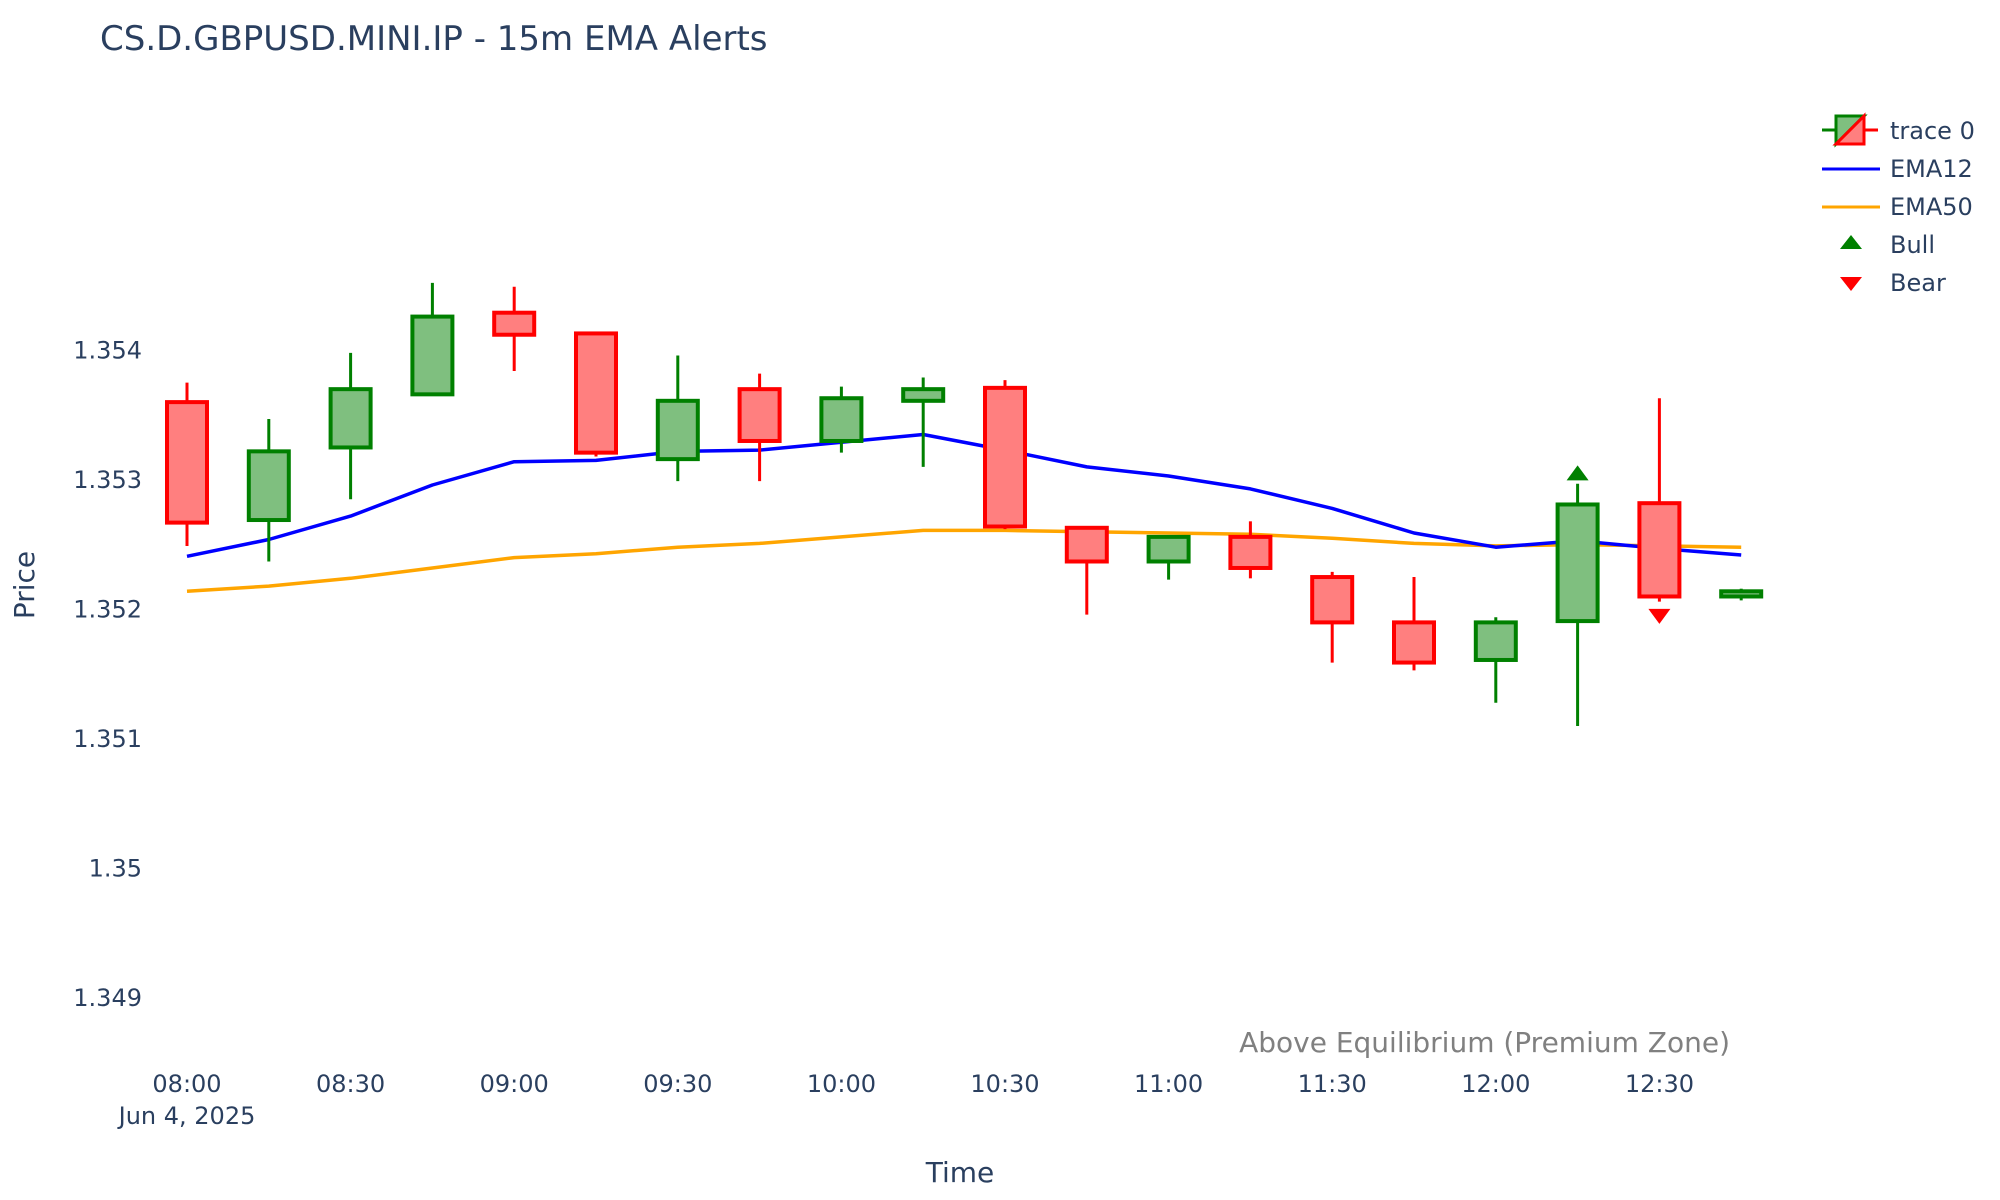  I want to click on legend-label-trace0: trace 0, so click(1932, 131).